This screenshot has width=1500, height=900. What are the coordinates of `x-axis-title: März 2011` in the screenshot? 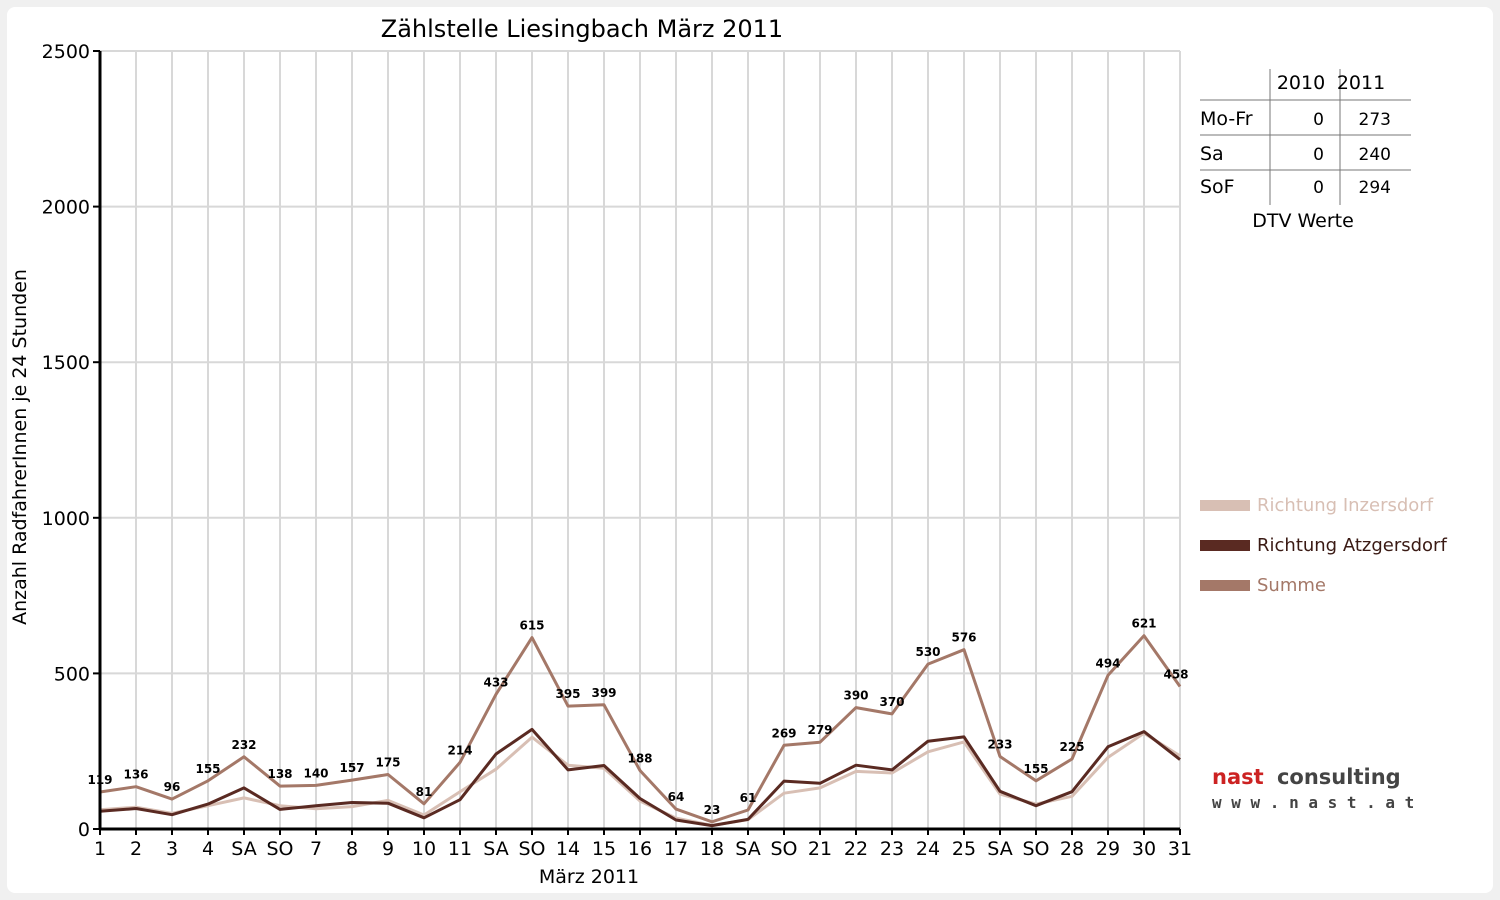 It's located at (589, 877).